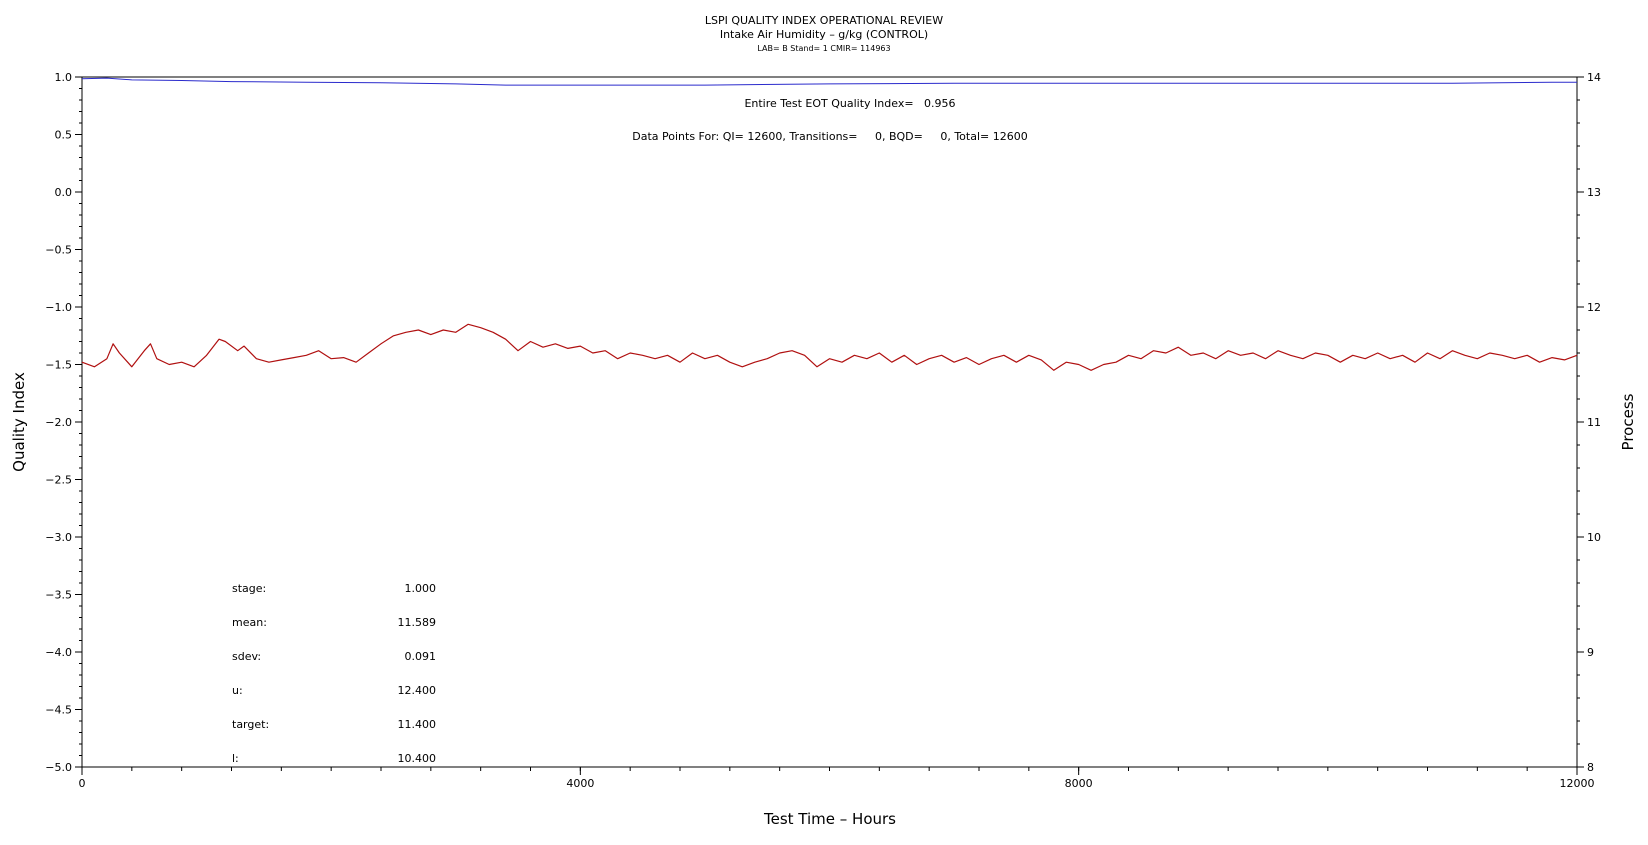 The height and width of the screenshot is (845, 1648). I want to click on x-axis-ticks: 0 4000 8000 12000, so click(837, 778).